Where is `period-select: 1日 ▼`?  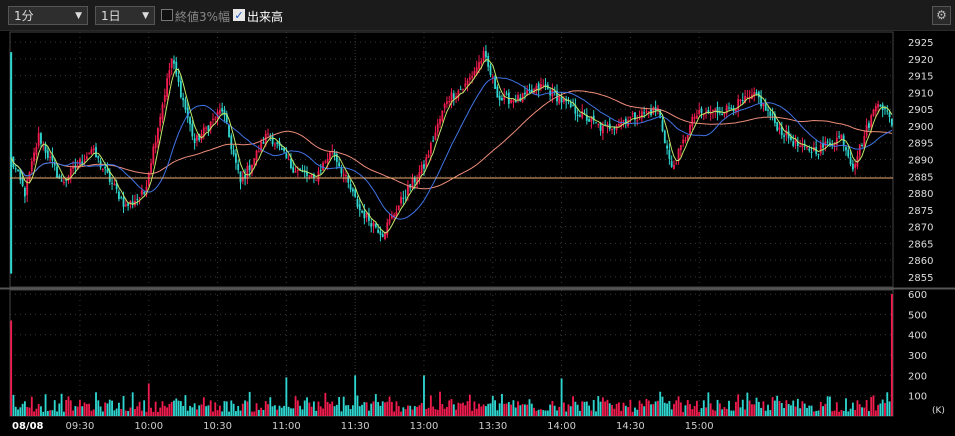 period-select: 1日 ▼ is located at coordinates (125, 15).